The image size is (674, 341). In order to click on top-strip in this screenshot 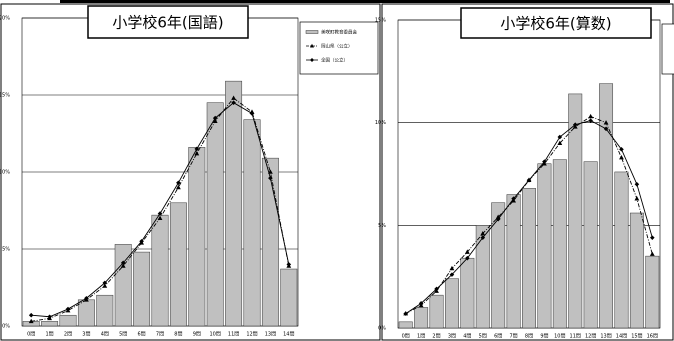, I will do `click(365, 1)`.